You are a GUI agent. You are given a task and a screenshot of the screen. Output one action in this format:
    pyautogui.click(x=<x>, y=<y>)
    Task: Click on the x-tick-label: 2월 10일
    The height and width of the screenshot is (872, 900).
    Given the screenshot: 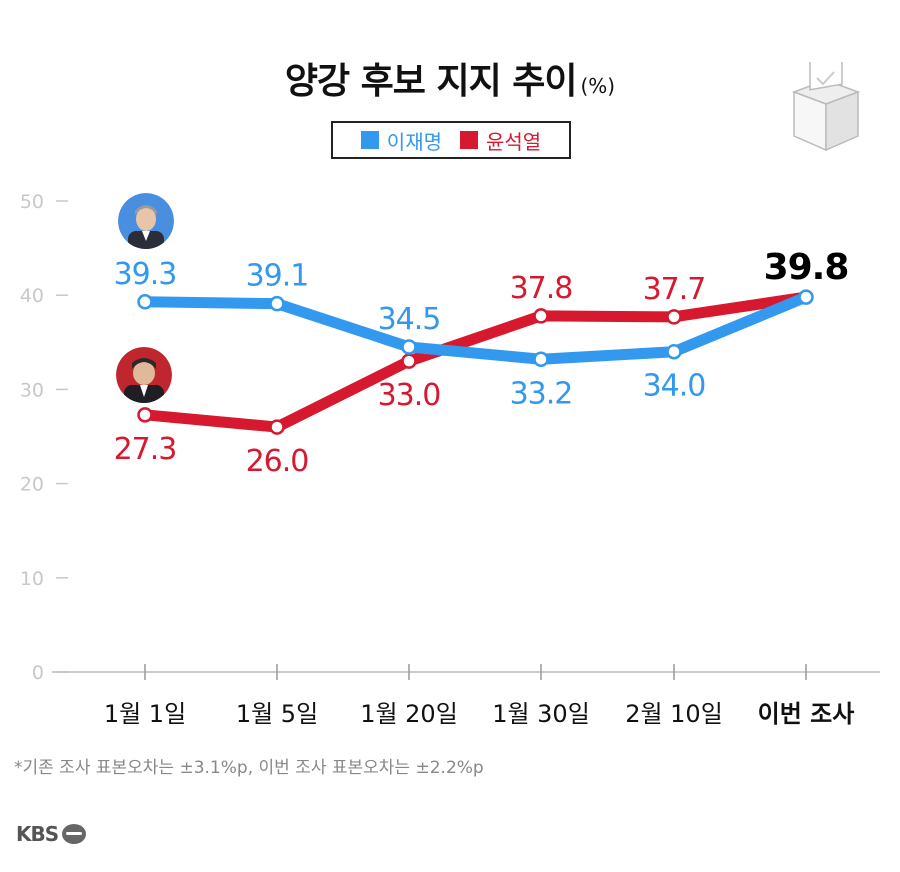 What is the action you would take?
    pyautogui.click(x=674, y=714)
    